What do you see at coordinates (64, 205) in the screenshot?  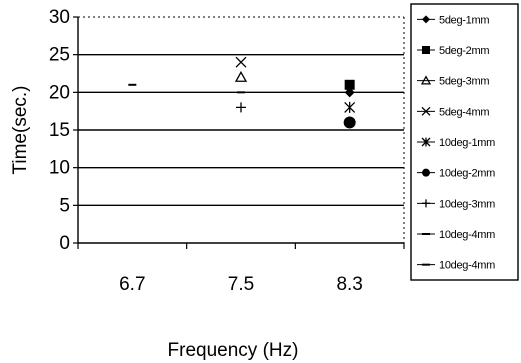 I see `y-tick-label: 5` at bounding box center [64, 205].